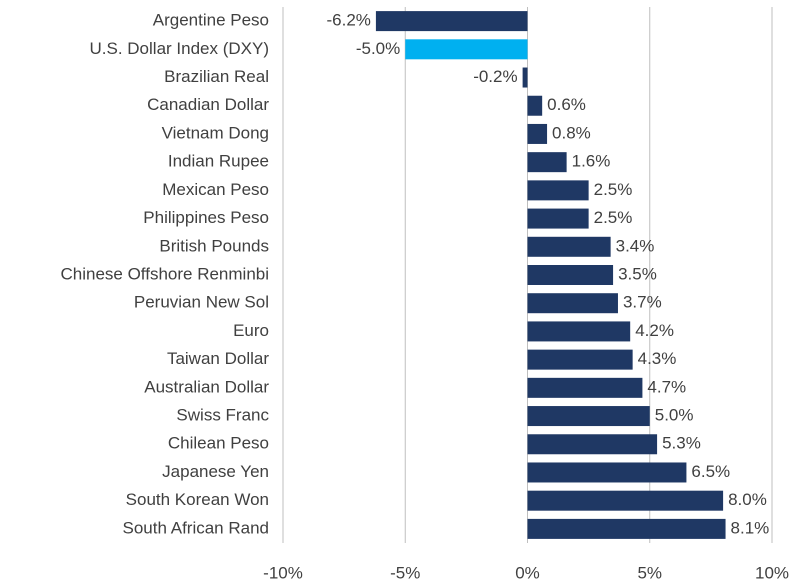 Image resolution: width=807 pixels, height=584 pixels. What do you see at coordinates (566, 104) in the screenshot?
I see `value-label: 0.6%` at bounding box center [566, 104].